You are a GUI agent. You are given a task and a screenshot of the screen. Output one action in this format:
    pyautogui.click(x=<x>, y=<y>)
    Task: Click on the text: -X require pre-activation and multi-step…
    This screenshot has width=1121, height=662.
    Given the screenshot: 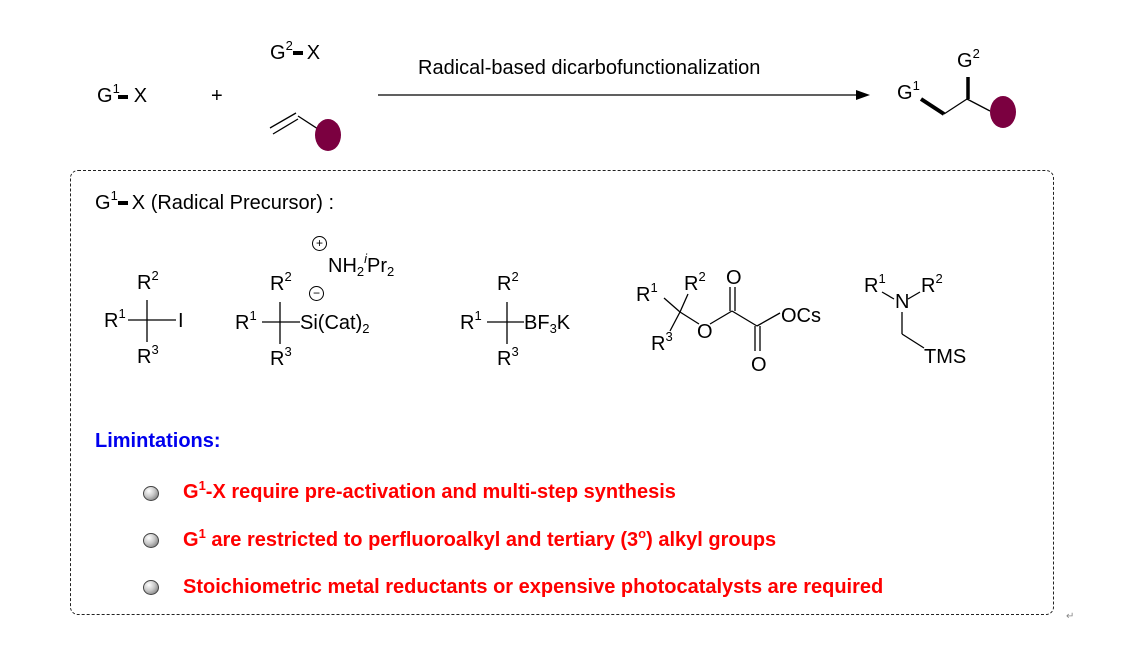 What is the action you would take?
    pyautogui.click(x=440, y=492)
    